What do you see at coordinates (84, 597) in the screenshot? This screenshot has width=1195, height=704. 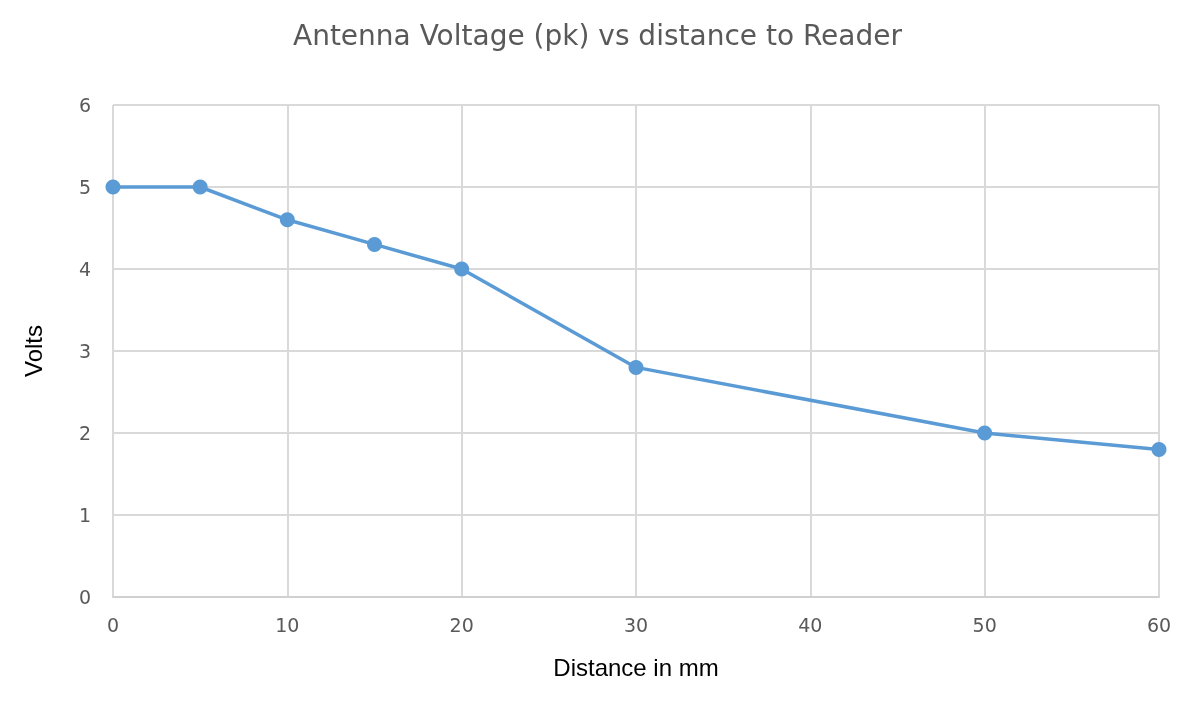 I see `y-tick-label: 0` at bounding box center [84, 597].